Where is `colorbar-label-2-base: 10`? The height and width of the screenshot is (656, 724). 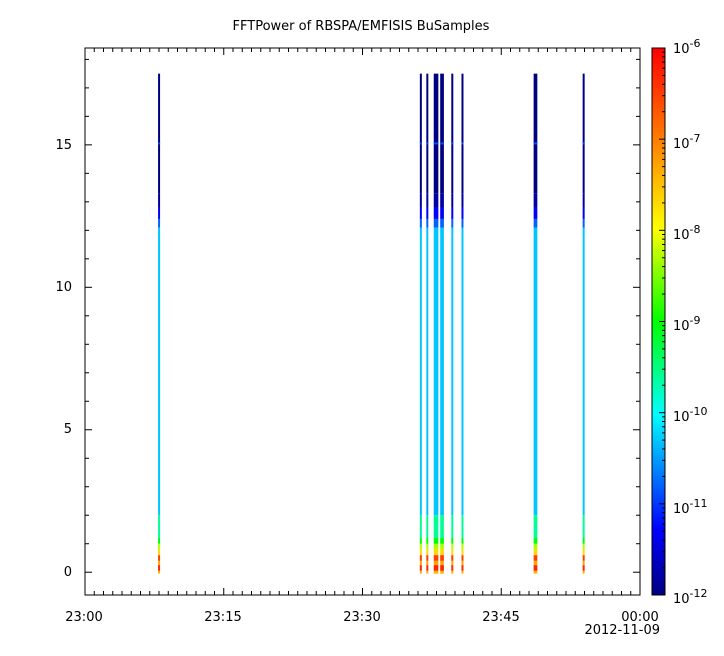 colorbar-label-2-base: 10 is located at coordinates (681, 235).